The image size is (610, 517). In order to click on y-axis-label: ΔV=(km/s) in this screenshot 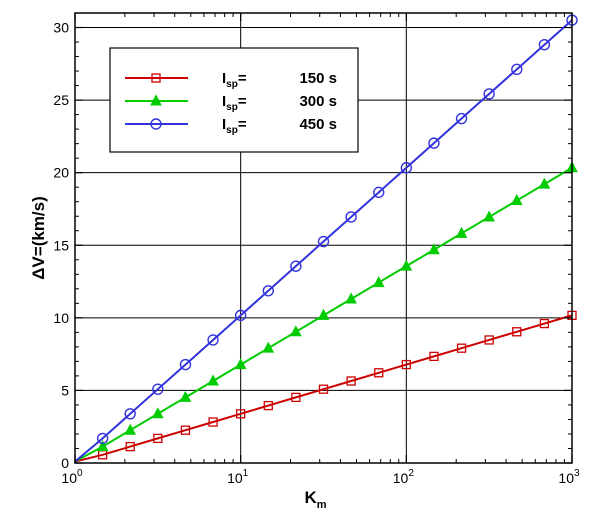, I will do `click(38, 238)`.